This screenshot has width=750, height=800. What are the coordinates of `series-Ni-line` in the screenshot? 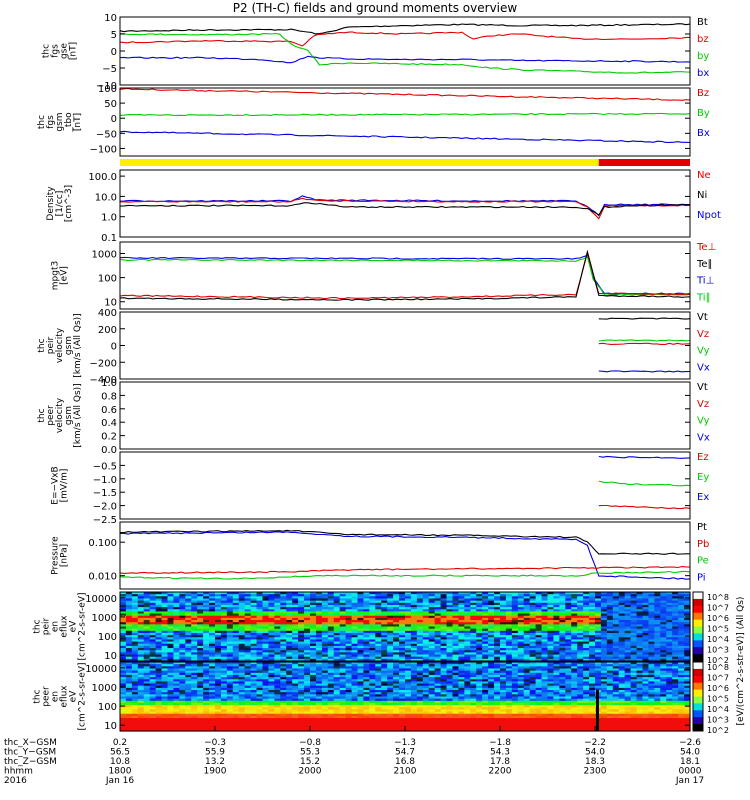 It's located at (405, 209).